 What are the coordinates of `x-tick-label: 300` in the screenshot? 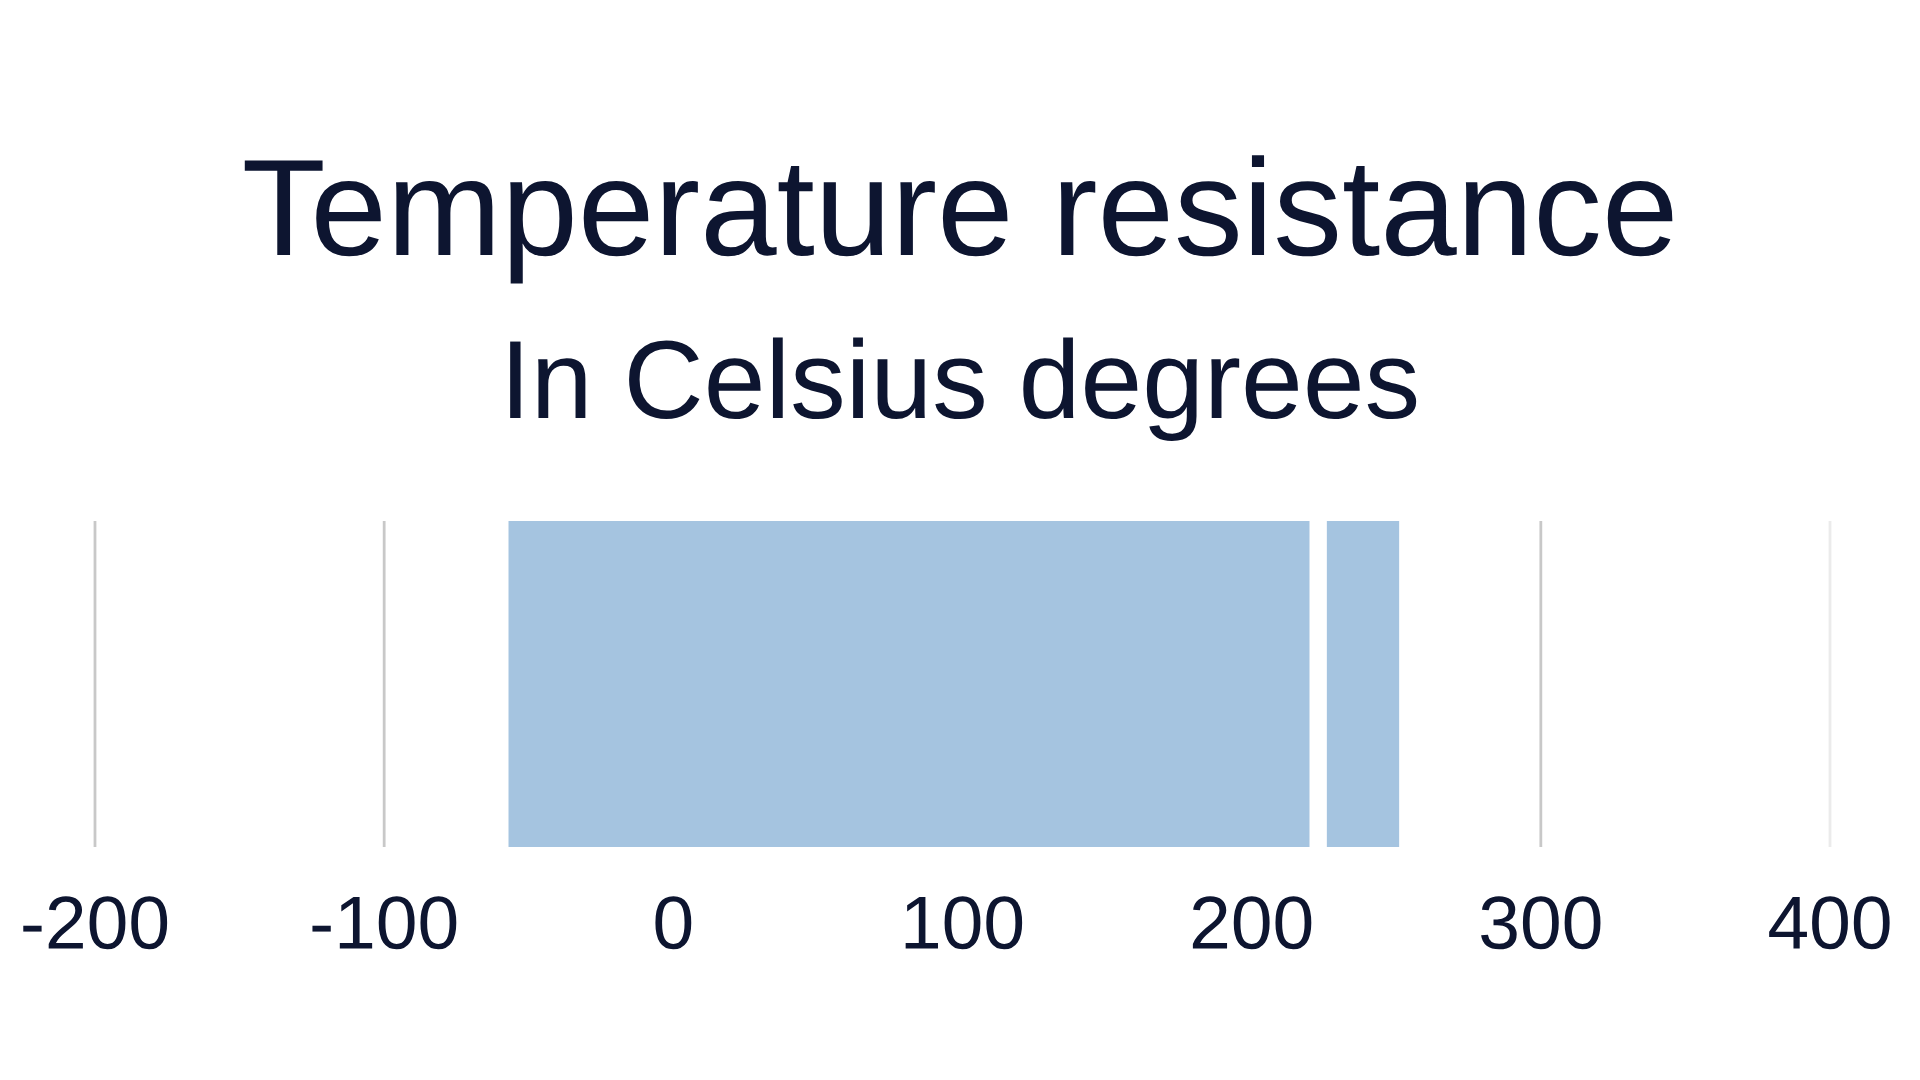 It's located at (1541, 923).